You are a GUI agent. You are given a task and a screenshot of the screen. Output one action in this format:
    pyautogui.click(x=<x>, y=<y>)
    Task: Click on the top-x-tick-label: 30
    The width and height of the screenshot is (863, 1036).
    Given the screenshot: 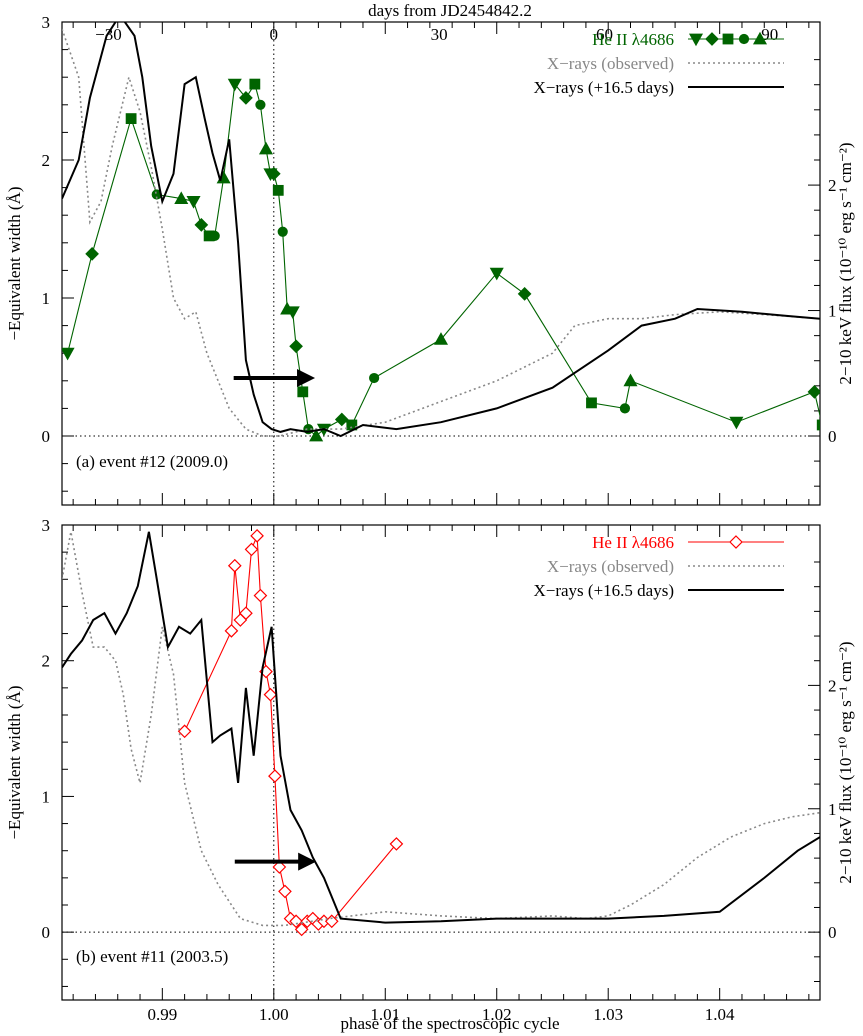 What is the action you would take?
    pyautogui.click(x=439, y=34)
    